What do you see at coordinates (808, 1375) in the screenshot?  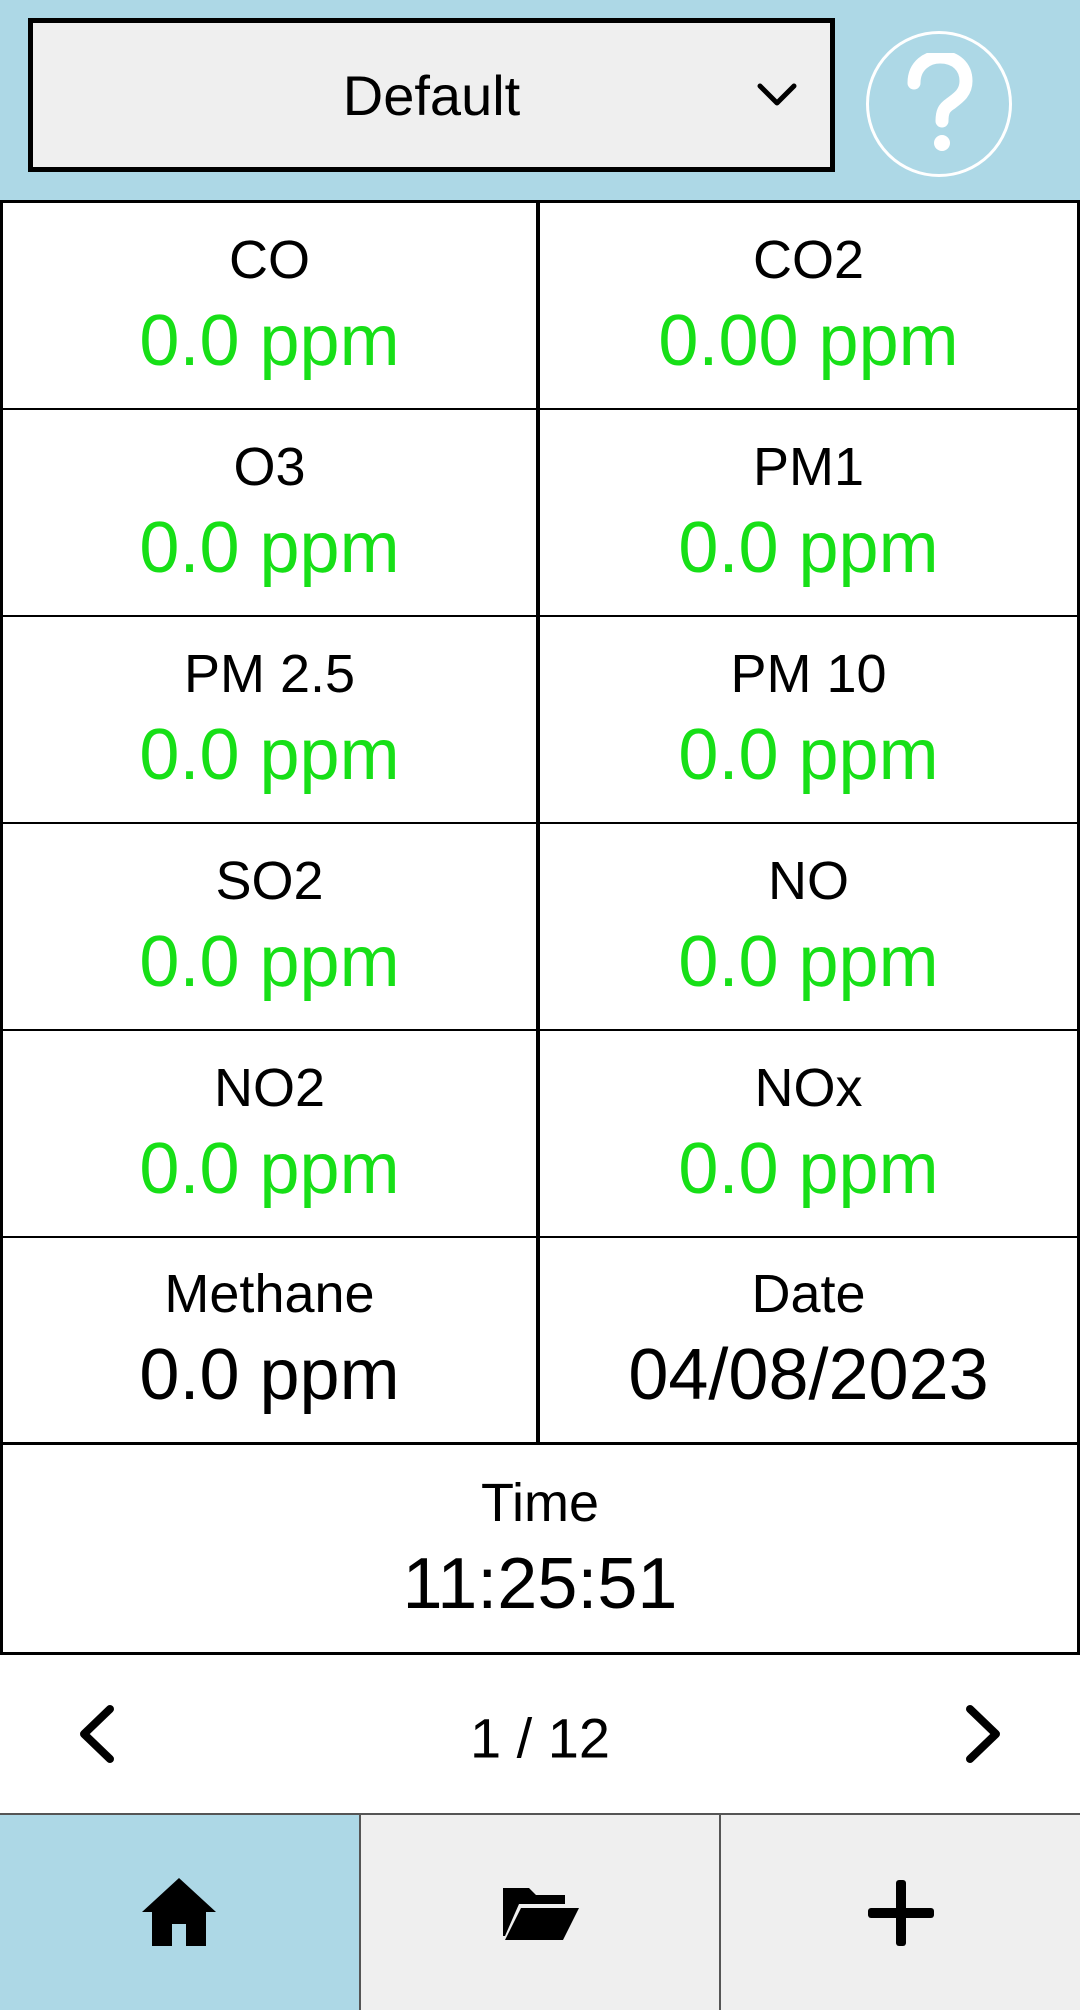 I see `date-value: 04/08/2023` at bounding box center [808, 1375].